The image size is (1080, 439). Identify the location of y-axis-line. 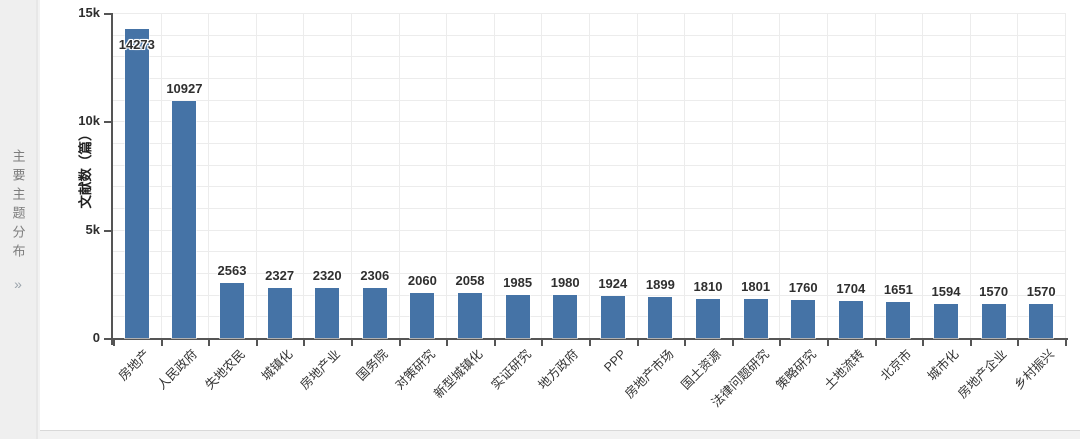
(112, 179).